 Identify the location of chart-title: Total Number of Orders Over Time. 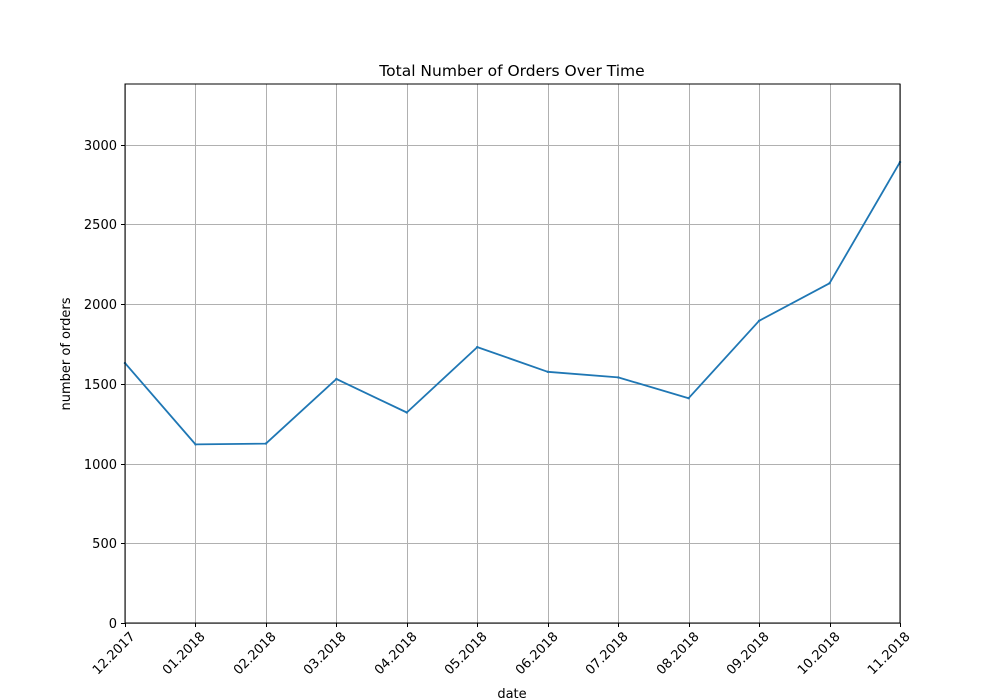
(511, 71).